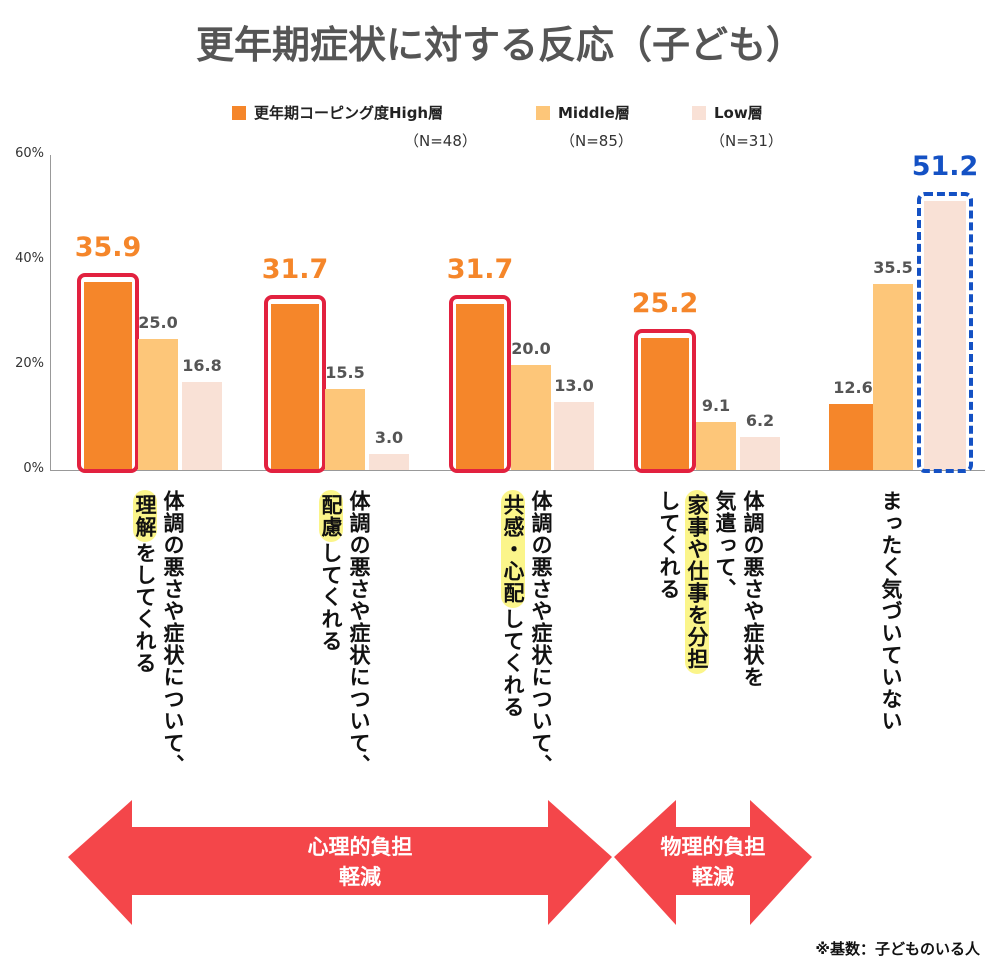 This screenshot has width=1000, height=968. What do you see at coordinates (893, 267) in the screenshot?
I see `data-label: 35.5` at bounding box center [893, 267].